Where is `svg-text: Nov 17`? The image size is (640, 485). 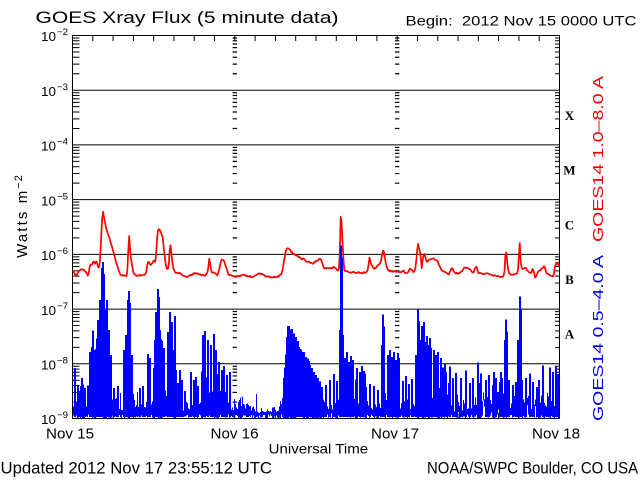 svg-text: Nov 17 is located at coordinates (395, 433).